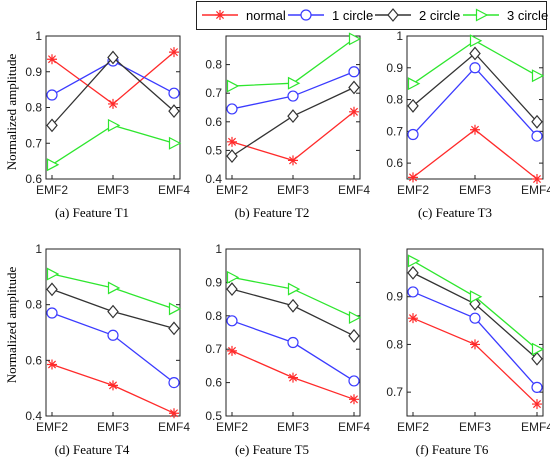 Image resolution: width=550 pixels, height=459 pixels. What do you see at coordinates (213, 416) in the screenshot?
I see `y-tick-label: 0.5` at bounding box center [213, 416].